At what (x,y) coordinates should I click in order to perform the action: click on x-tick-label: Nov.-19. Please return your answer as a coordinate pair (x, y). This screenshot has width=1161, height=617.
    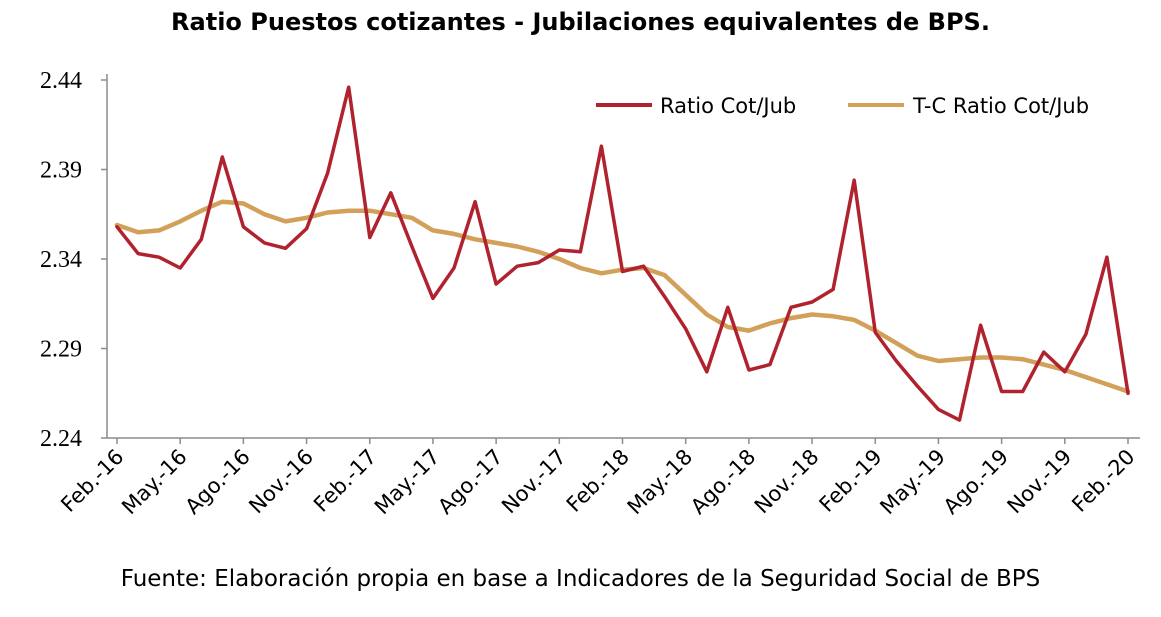
    Looking at the image, I should click on (1040, 482).